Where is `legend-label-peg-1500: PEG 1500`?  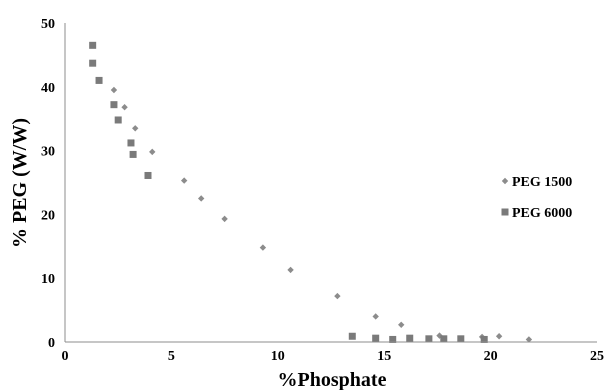 legend-label-peg-1500: PEG 1500 is located at coordinates (542, 182).